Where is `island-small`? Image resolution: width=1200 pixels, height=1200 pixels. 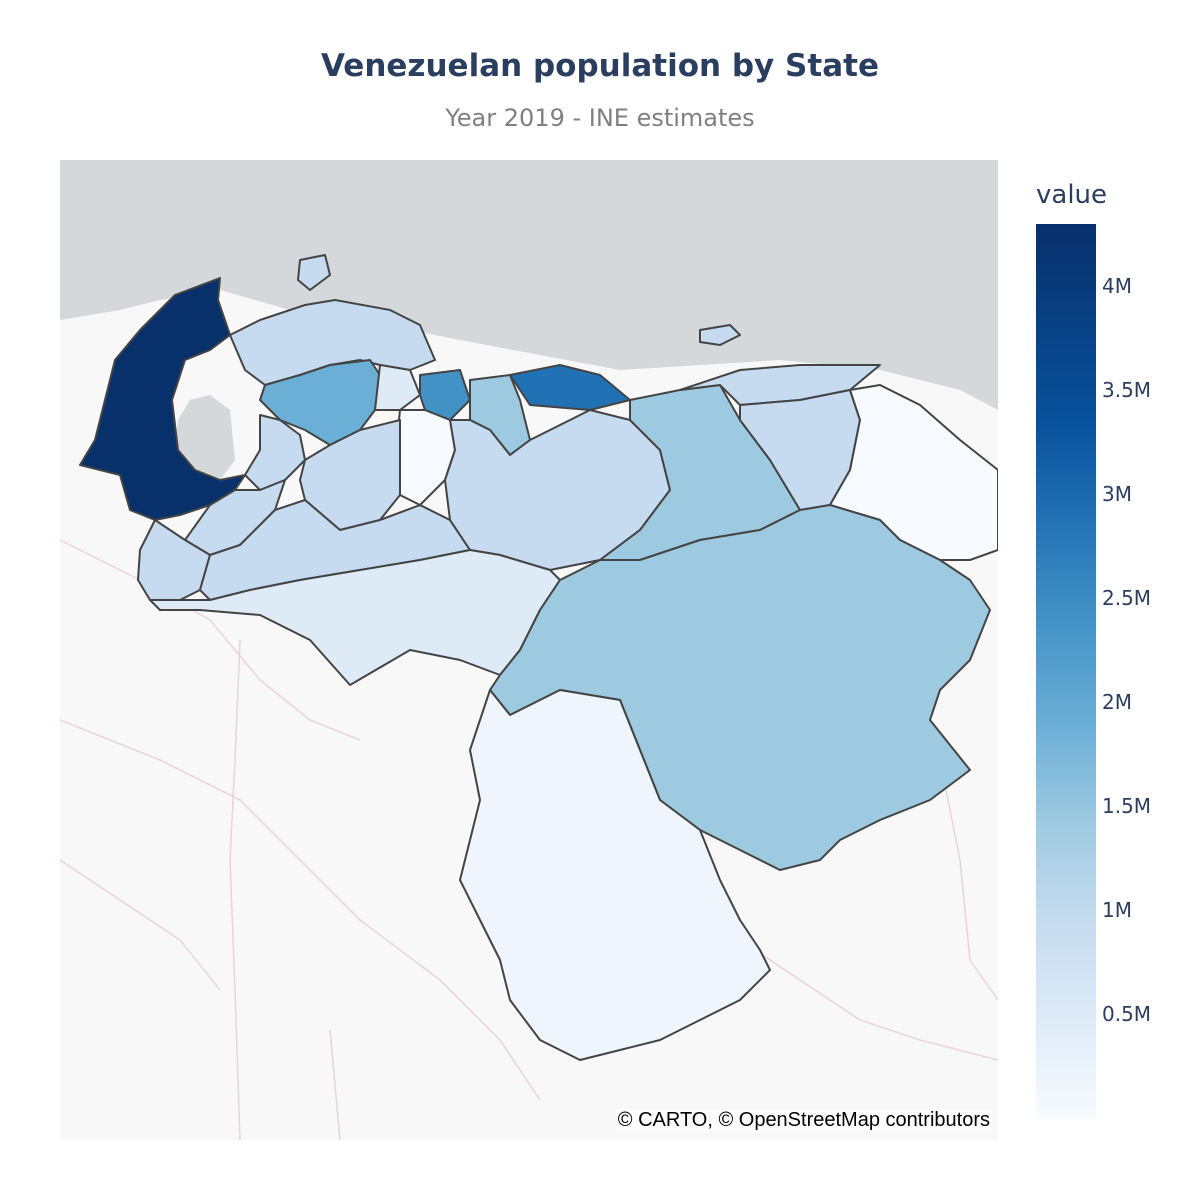
island-small is located at coordinates (314, 272).